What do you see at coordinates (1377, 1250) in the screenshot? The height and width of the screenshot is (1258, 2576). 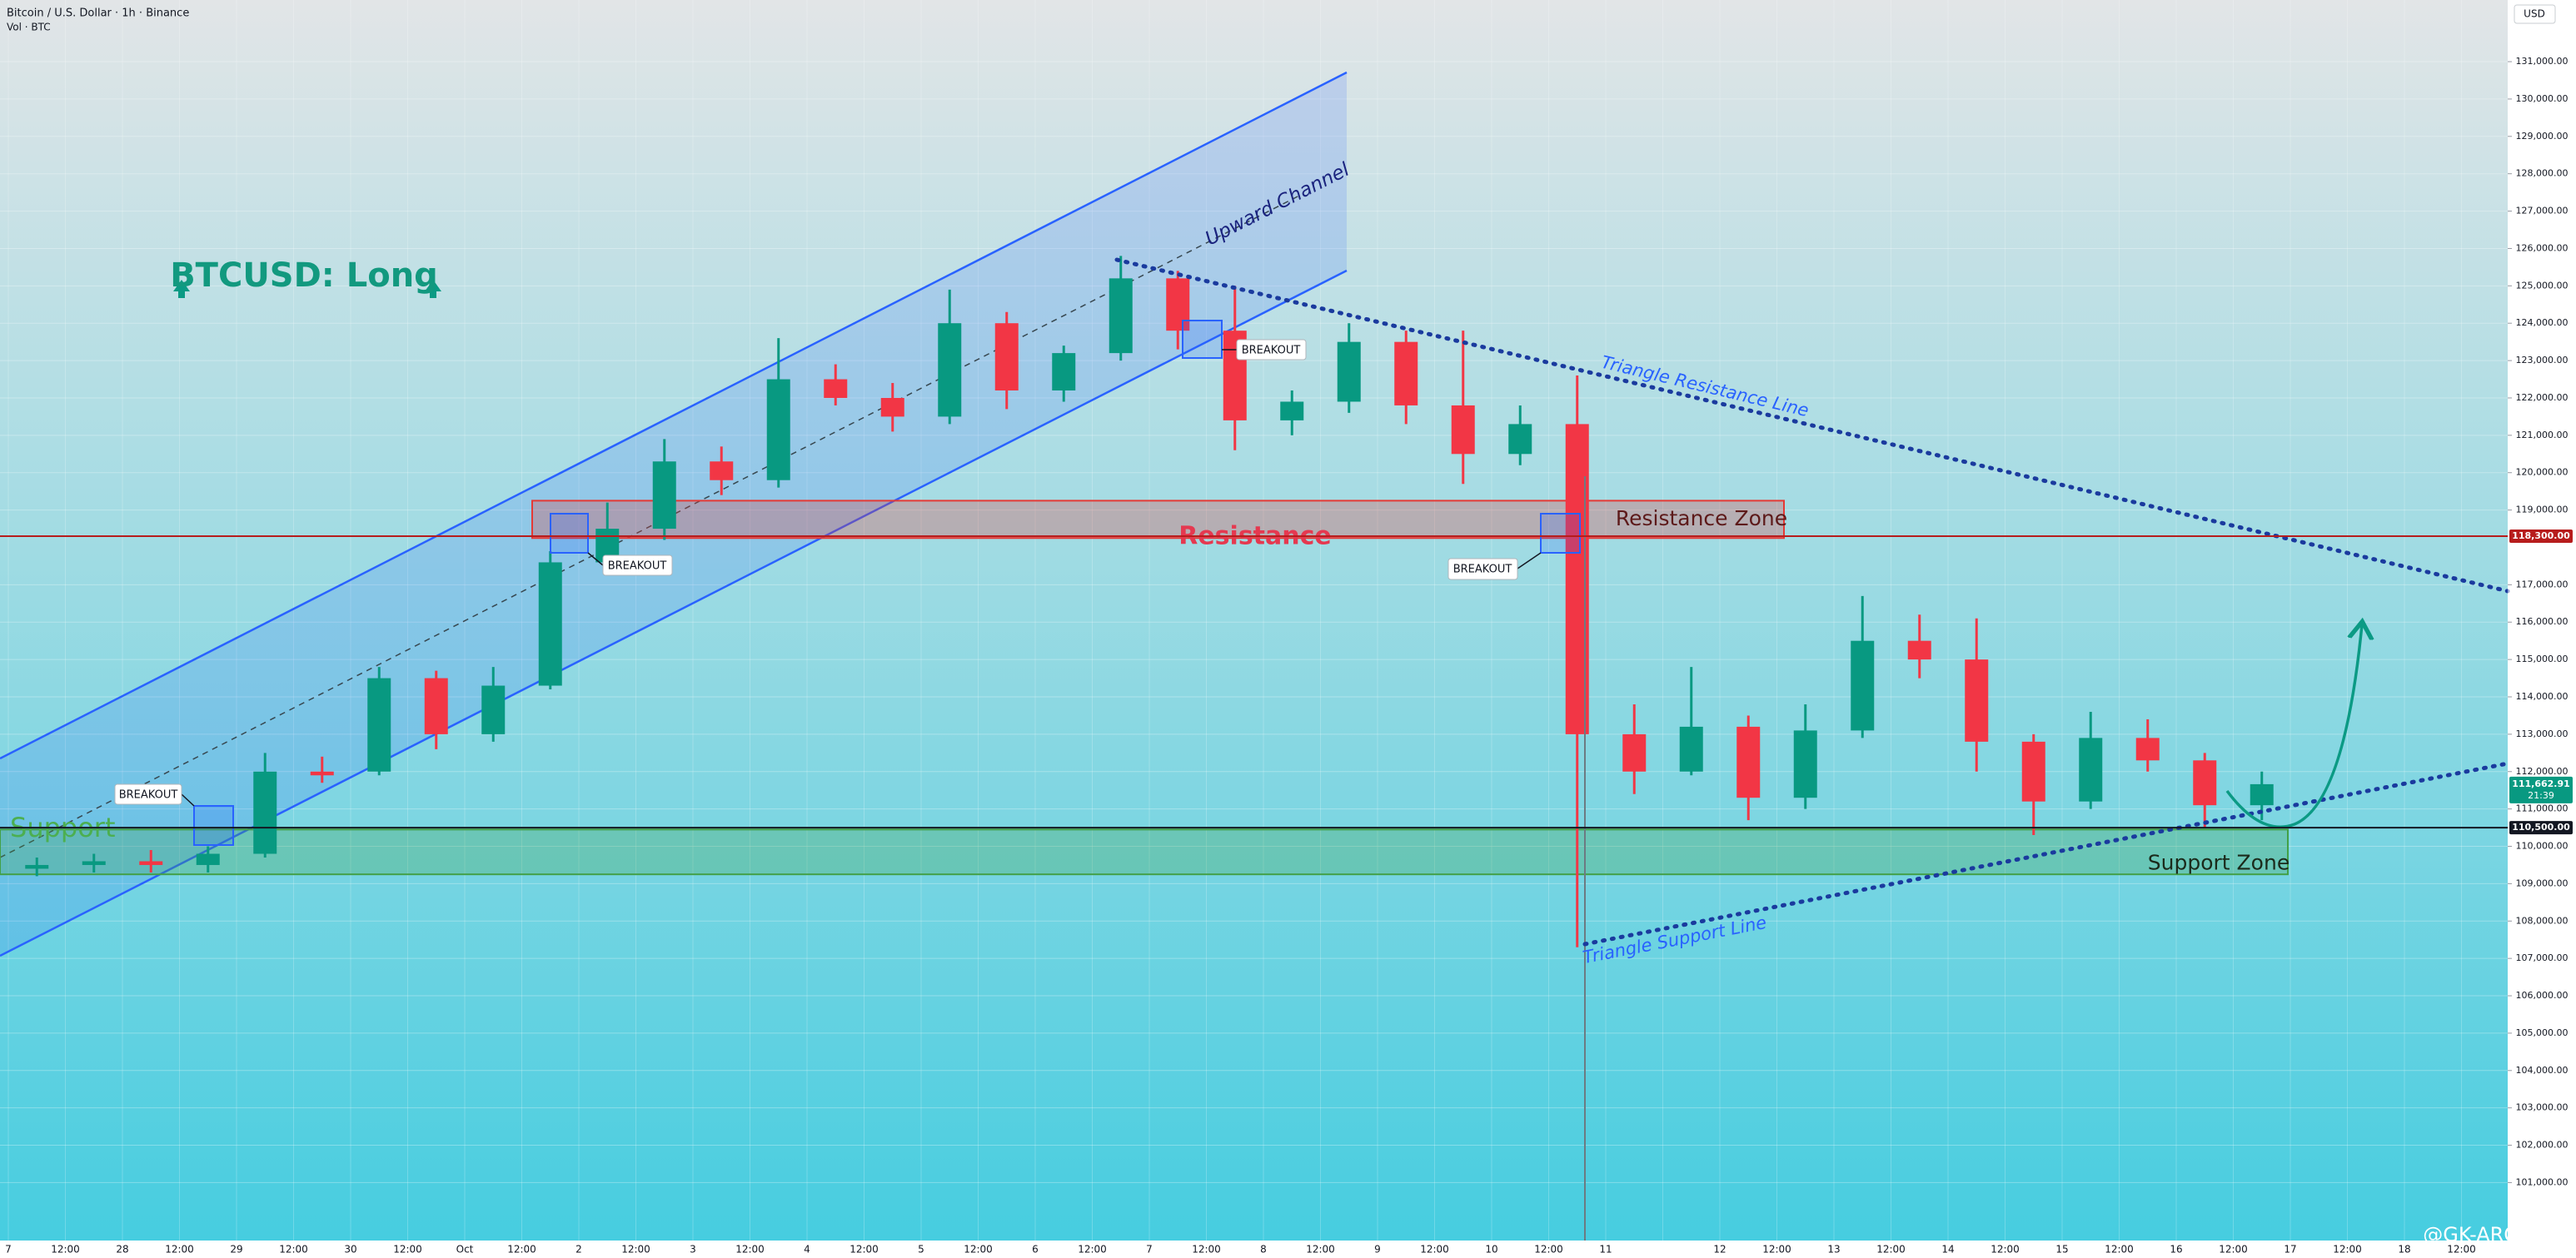 I see `x-tick-label: 9` at bounding box center [1377, 1250].